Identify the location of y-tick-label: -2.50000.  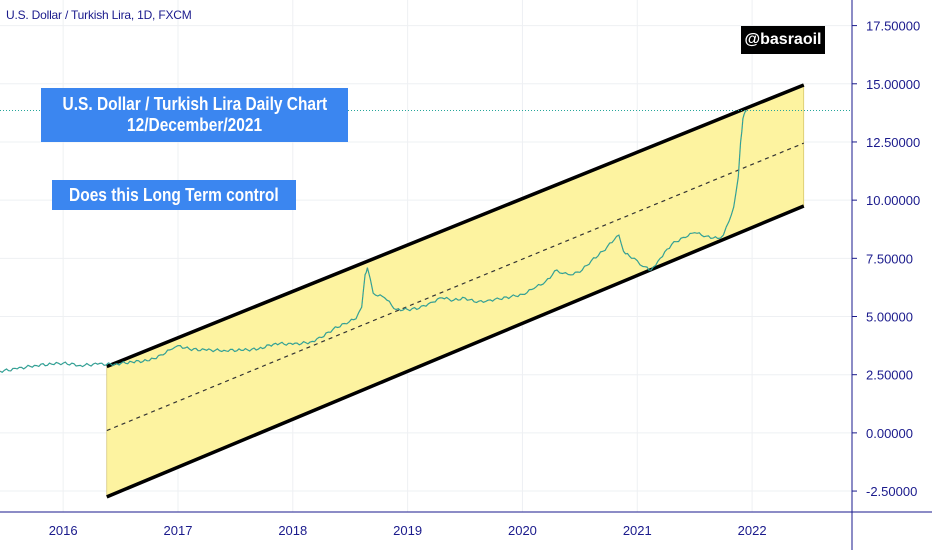
(891, 491).